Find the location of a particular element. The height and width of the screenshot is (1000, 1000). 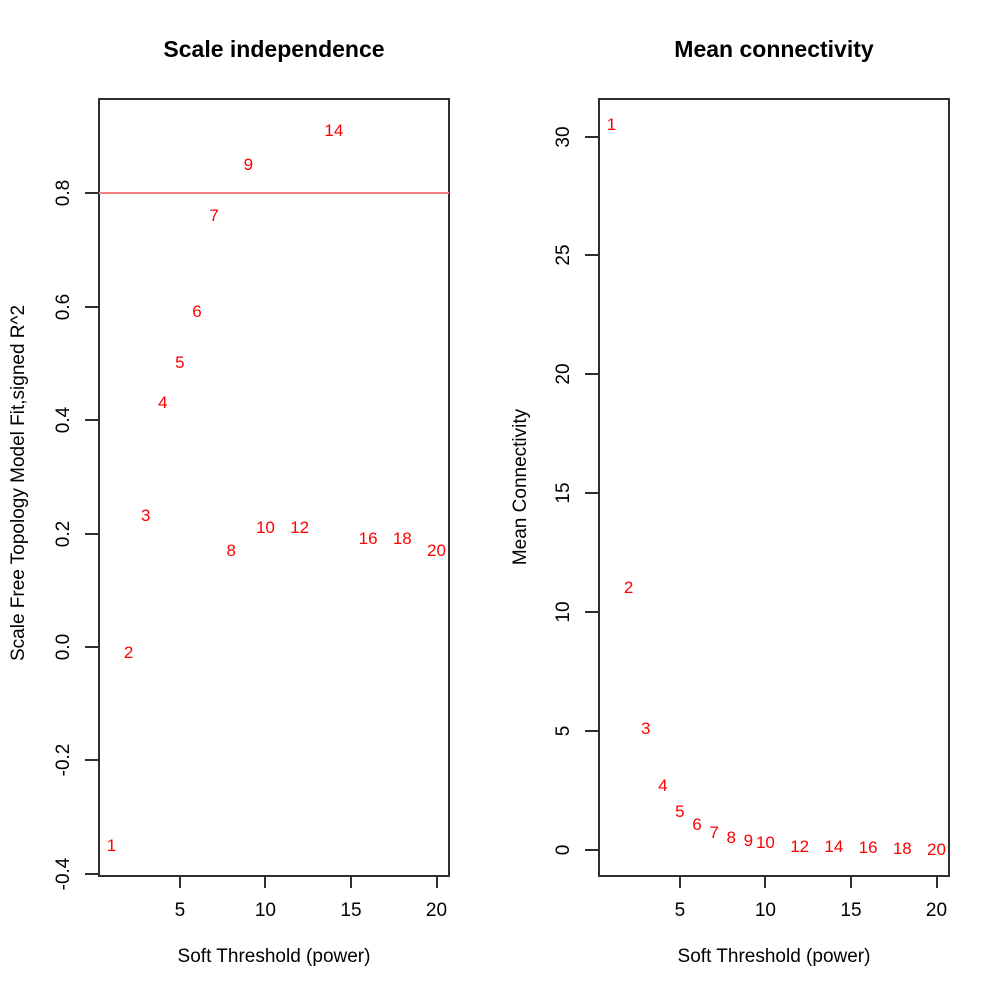

y-axis-tick-label: 0.4 is located at coordinates (63, 420).